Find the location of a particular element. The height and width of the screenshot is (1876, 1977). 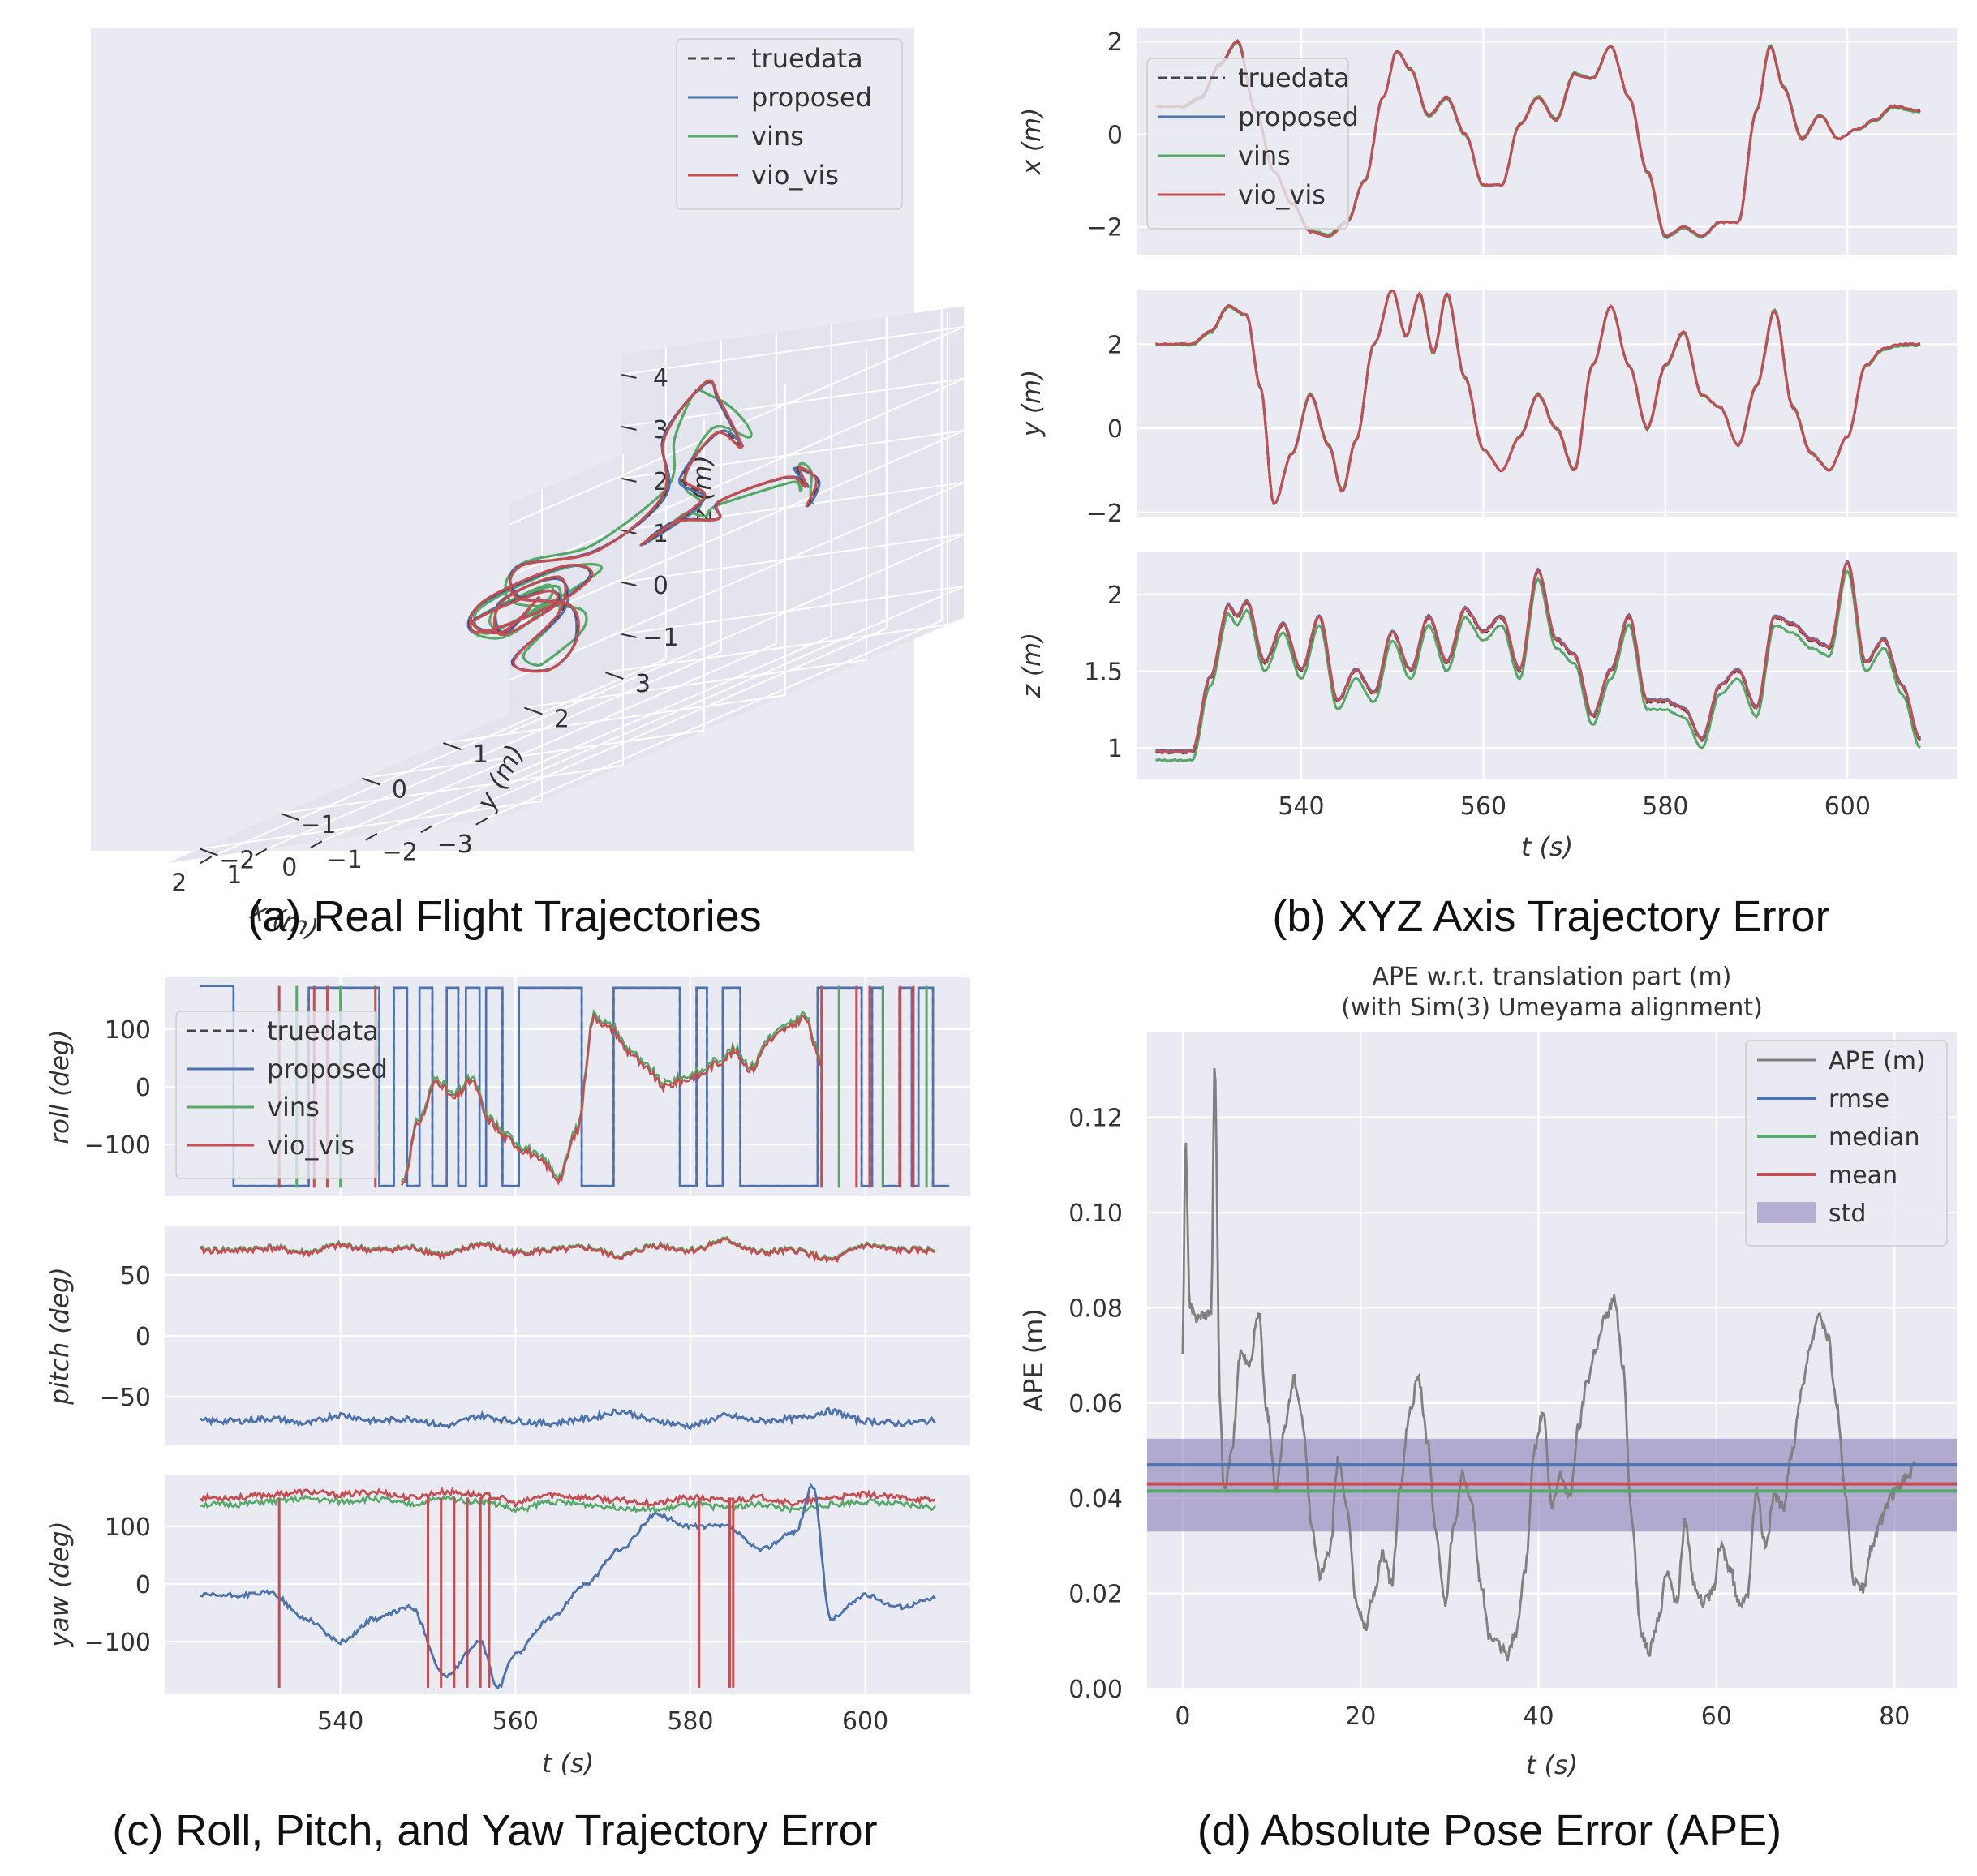

plot-d-xtick: 20 is located at coordinates (1360, 1716).